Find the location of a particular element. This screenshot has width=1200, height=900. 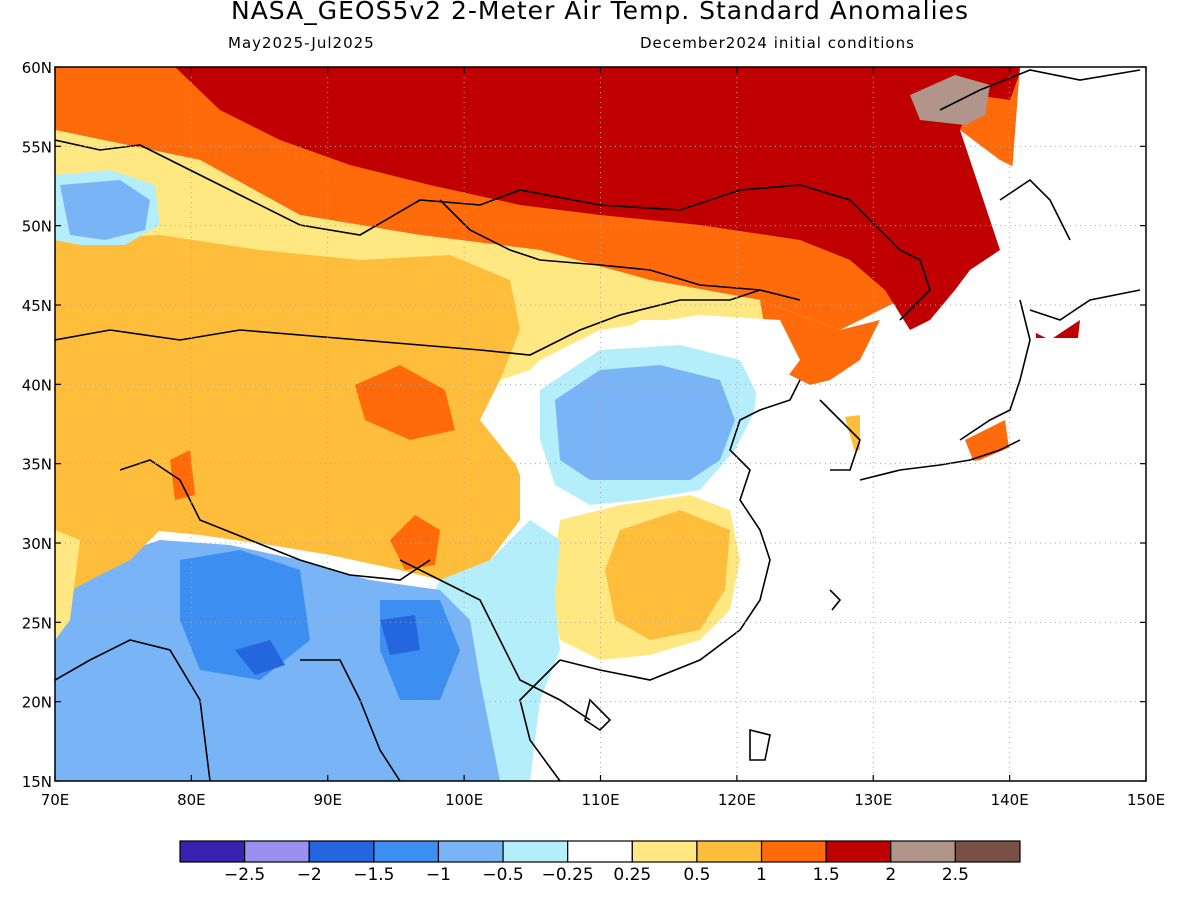

colorbar is located at coordinates (600, 851).